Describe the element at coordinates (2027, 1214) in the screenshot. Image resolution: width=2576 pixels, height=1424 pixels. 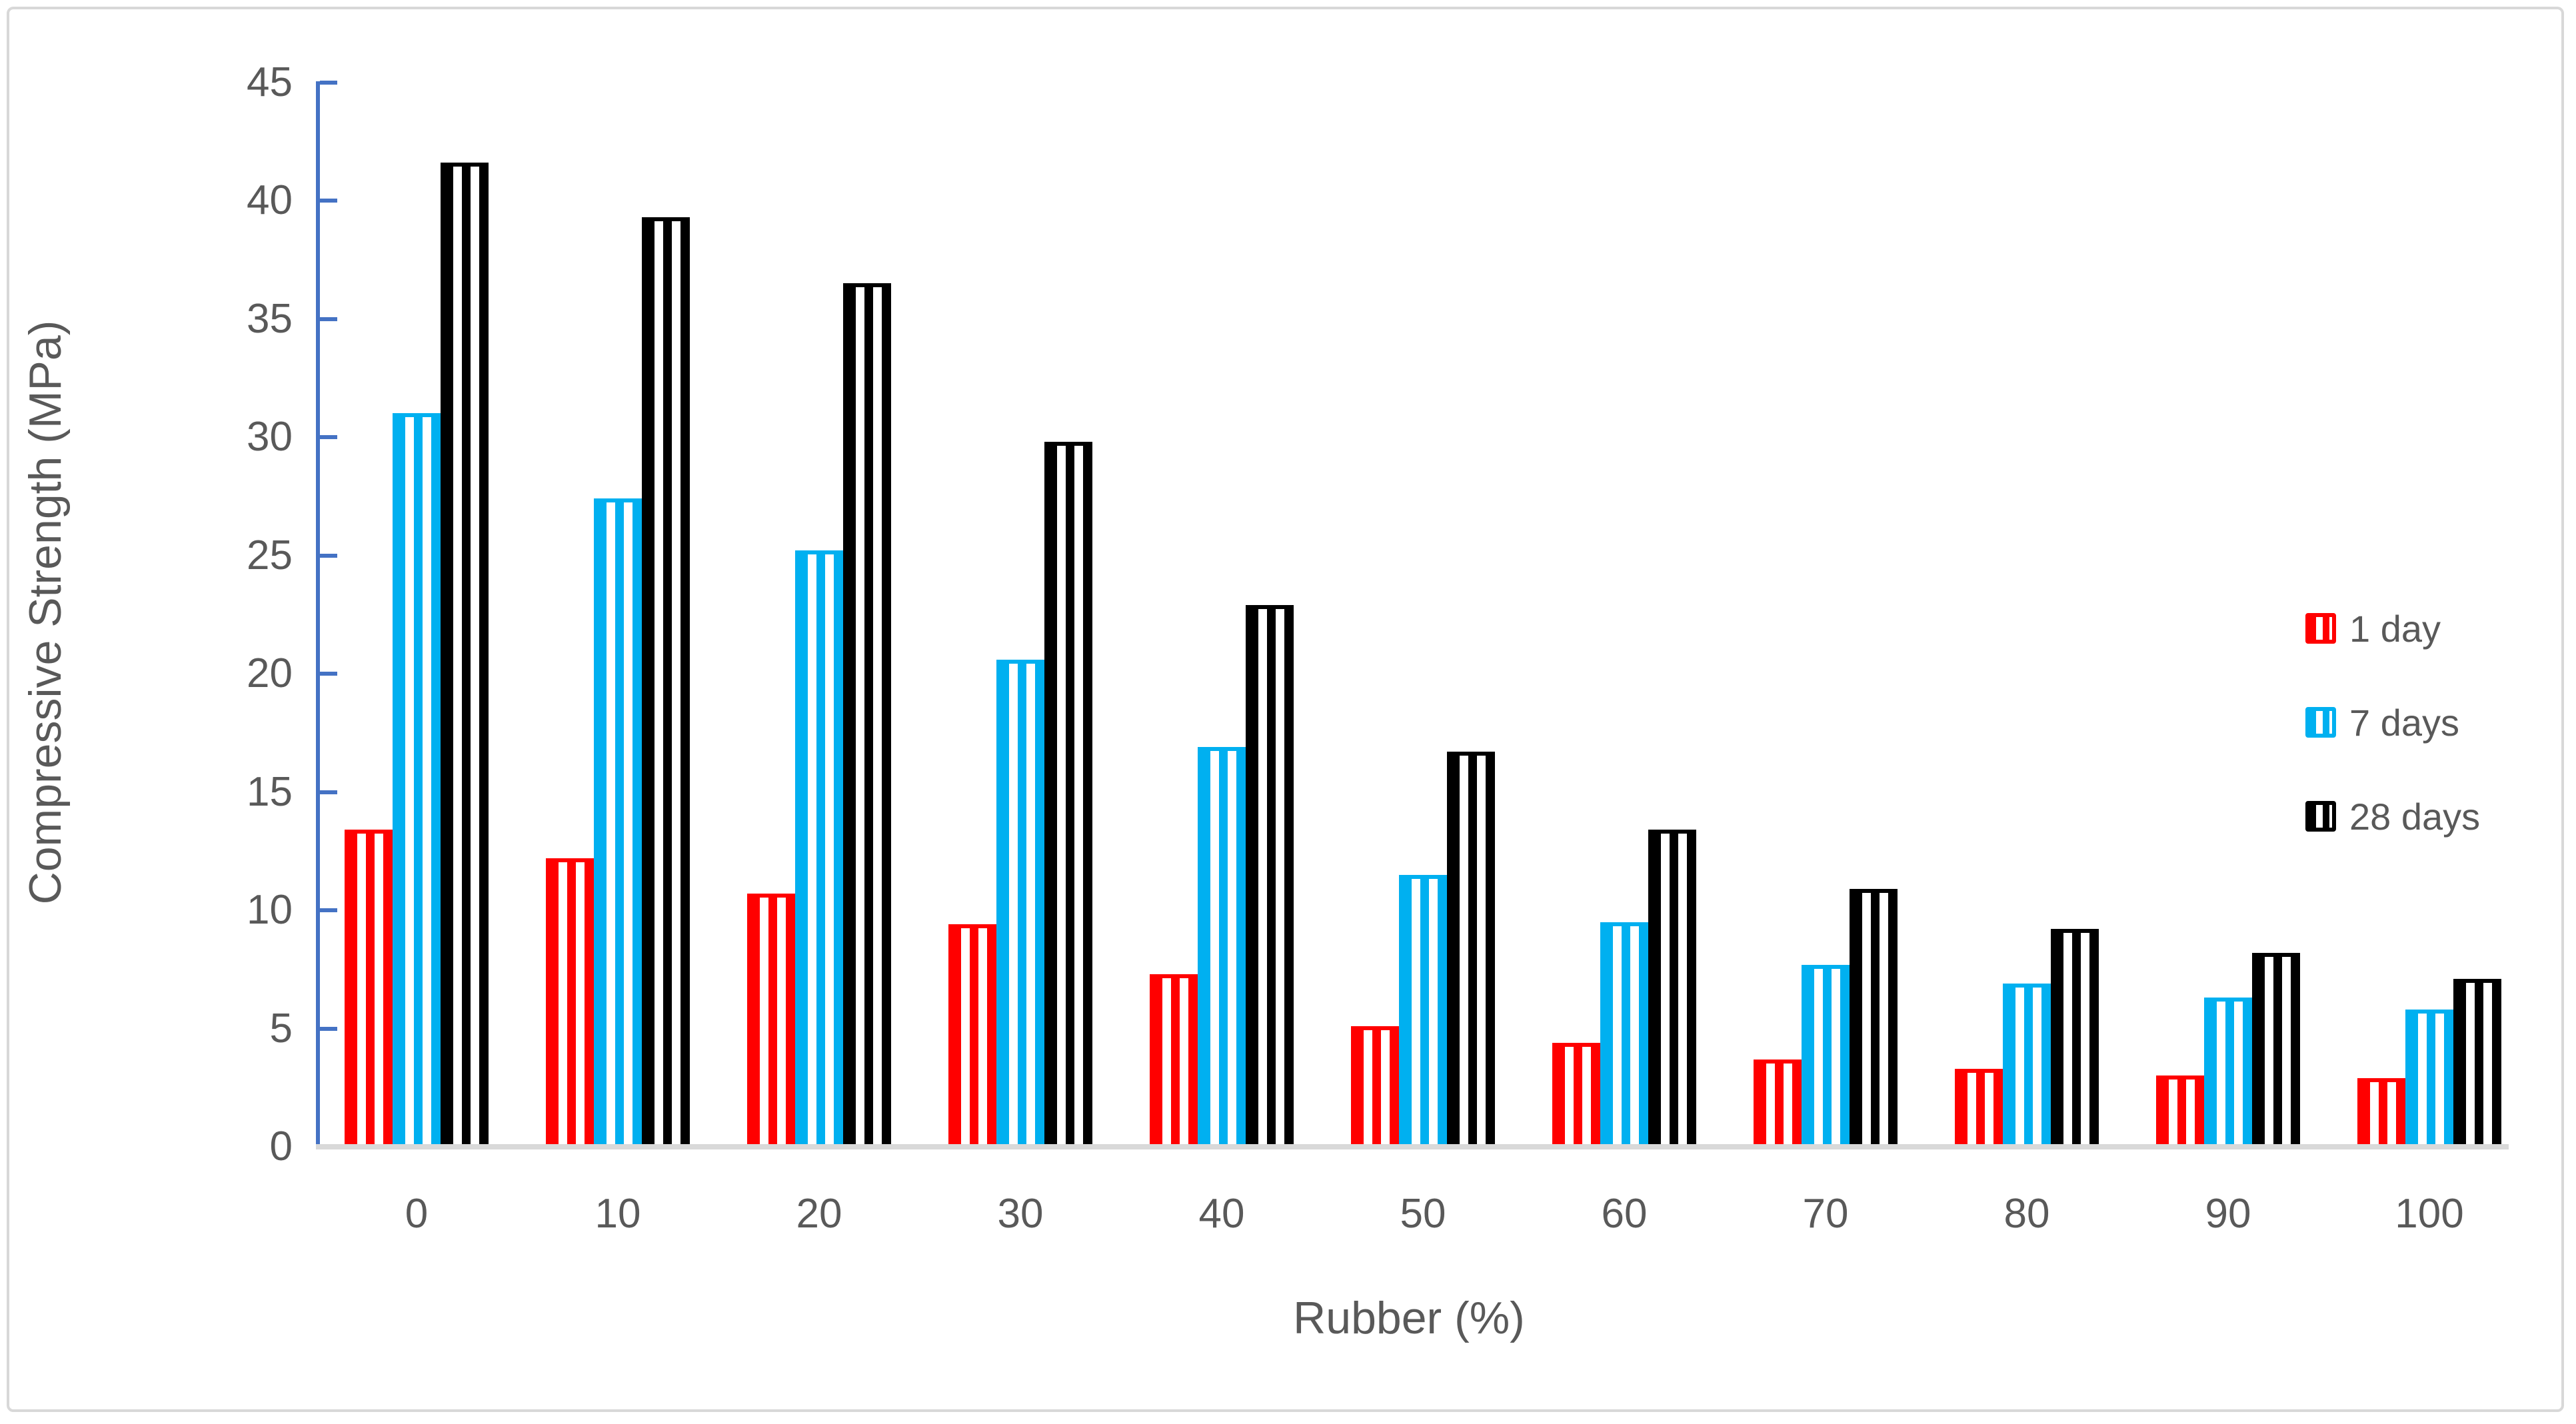
I see `x-category-label-80: 80` at that location.